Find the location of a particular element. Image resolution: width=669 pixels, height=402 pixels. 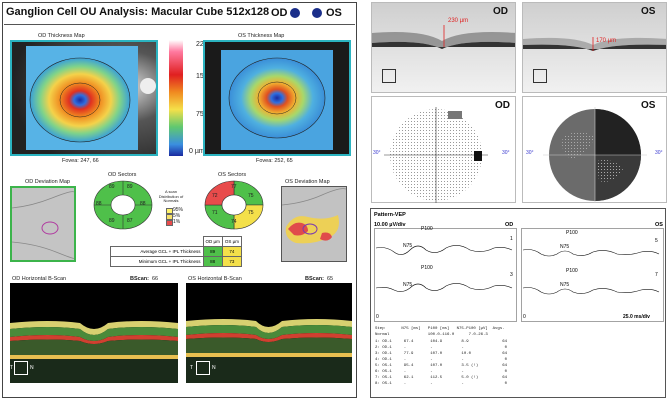

od-eye-icon is located at coordinates (295, 13).